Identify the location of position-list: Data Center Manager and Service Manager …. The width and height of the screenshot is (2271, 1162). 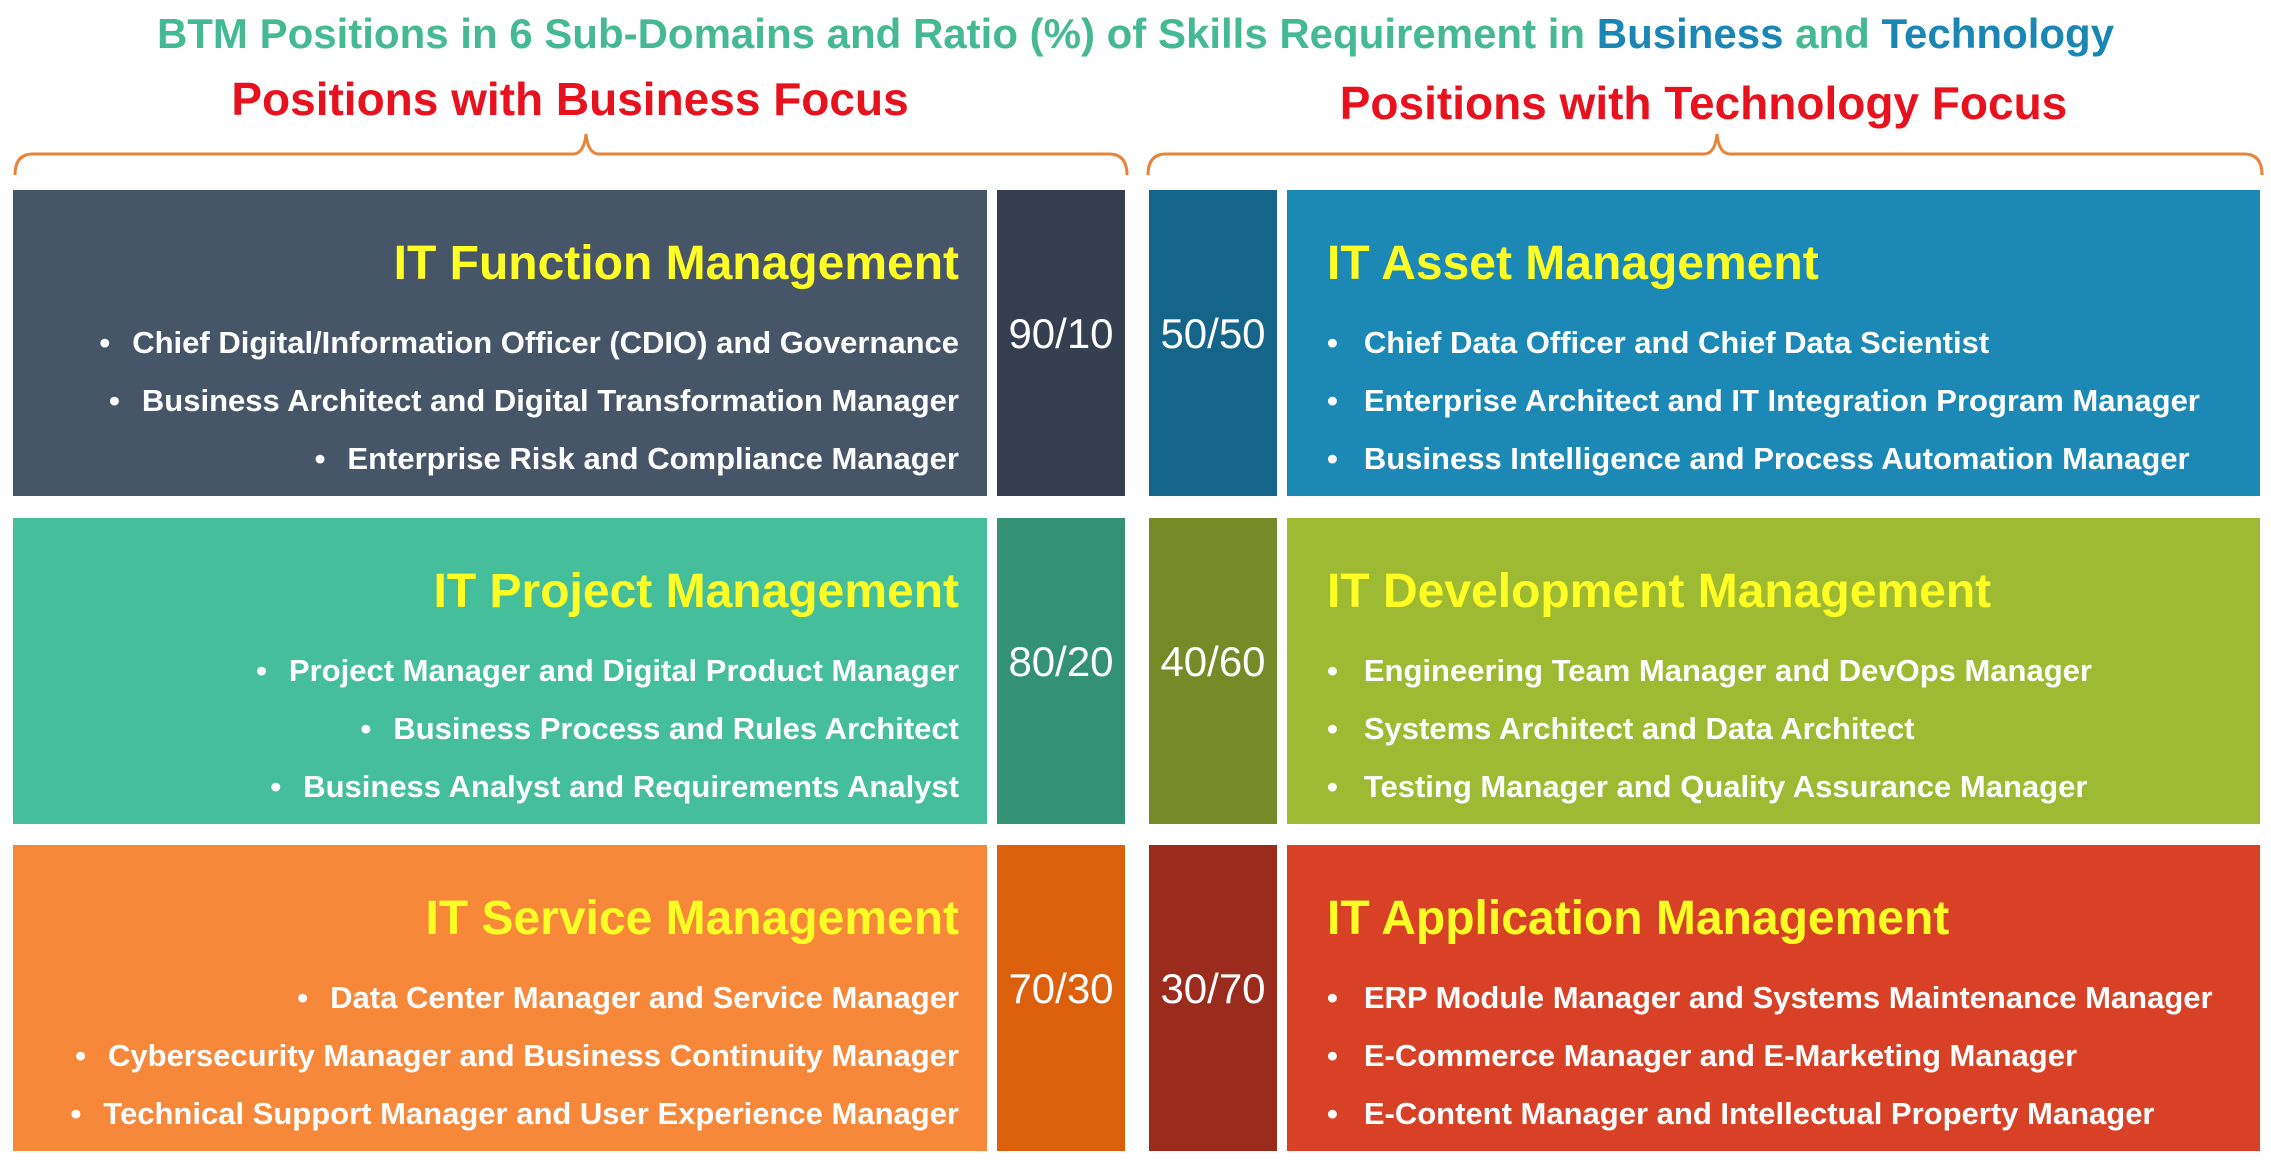
(486, 1056).